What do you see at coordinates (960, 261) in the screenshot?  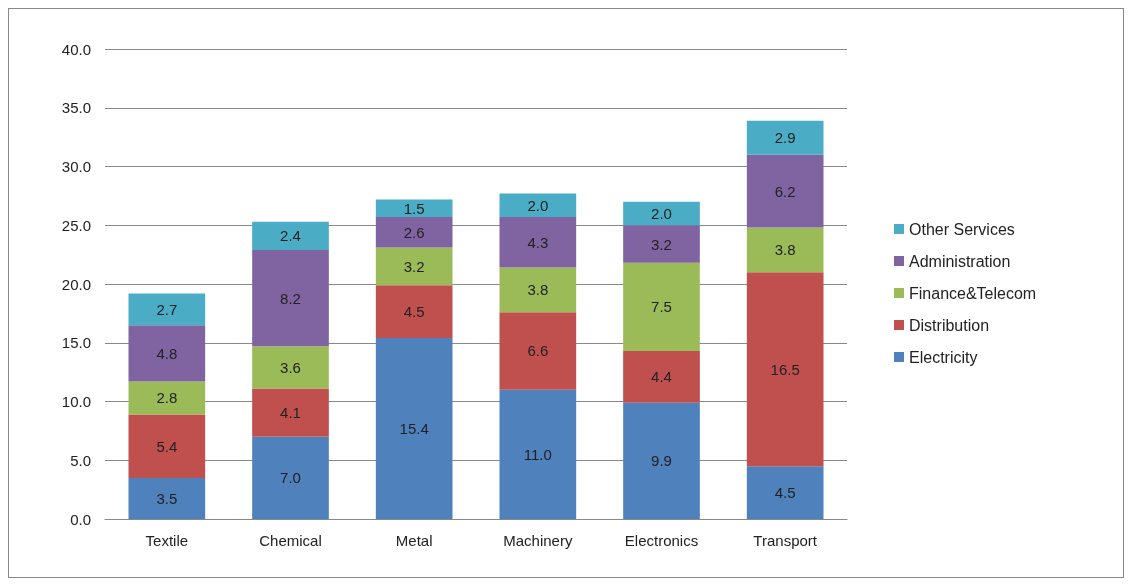 I see `legend-label: Administration` at bounding box center [960, 261].